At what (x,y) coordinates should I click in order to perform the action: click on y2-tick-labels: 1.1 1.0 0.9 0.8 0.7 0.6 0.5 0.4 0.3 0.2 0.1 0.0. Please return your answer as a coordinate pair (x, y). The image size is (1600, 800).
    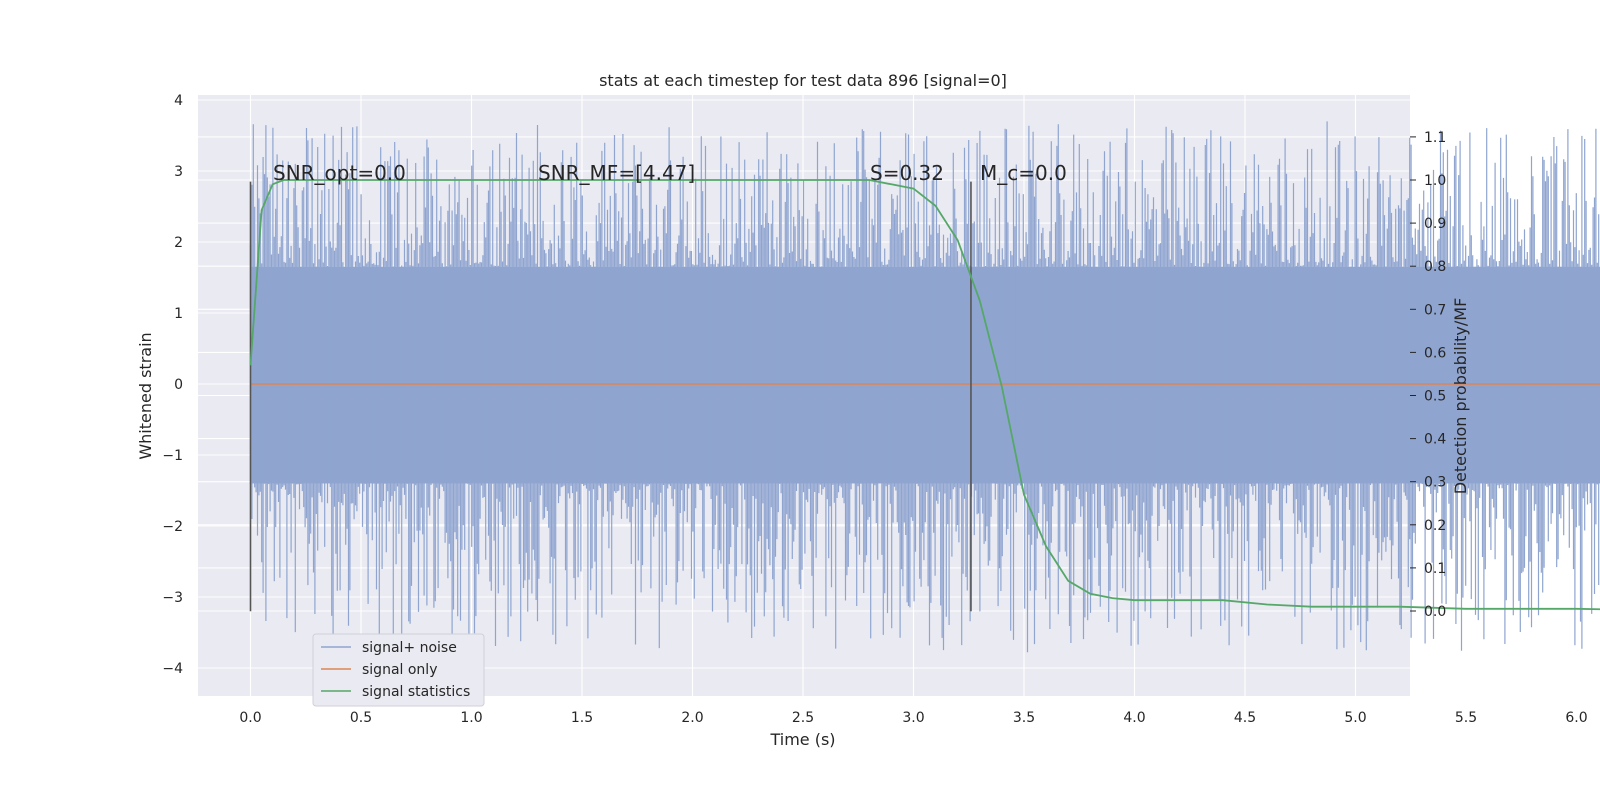
    Looking at the image, I should click on (1428, 375).